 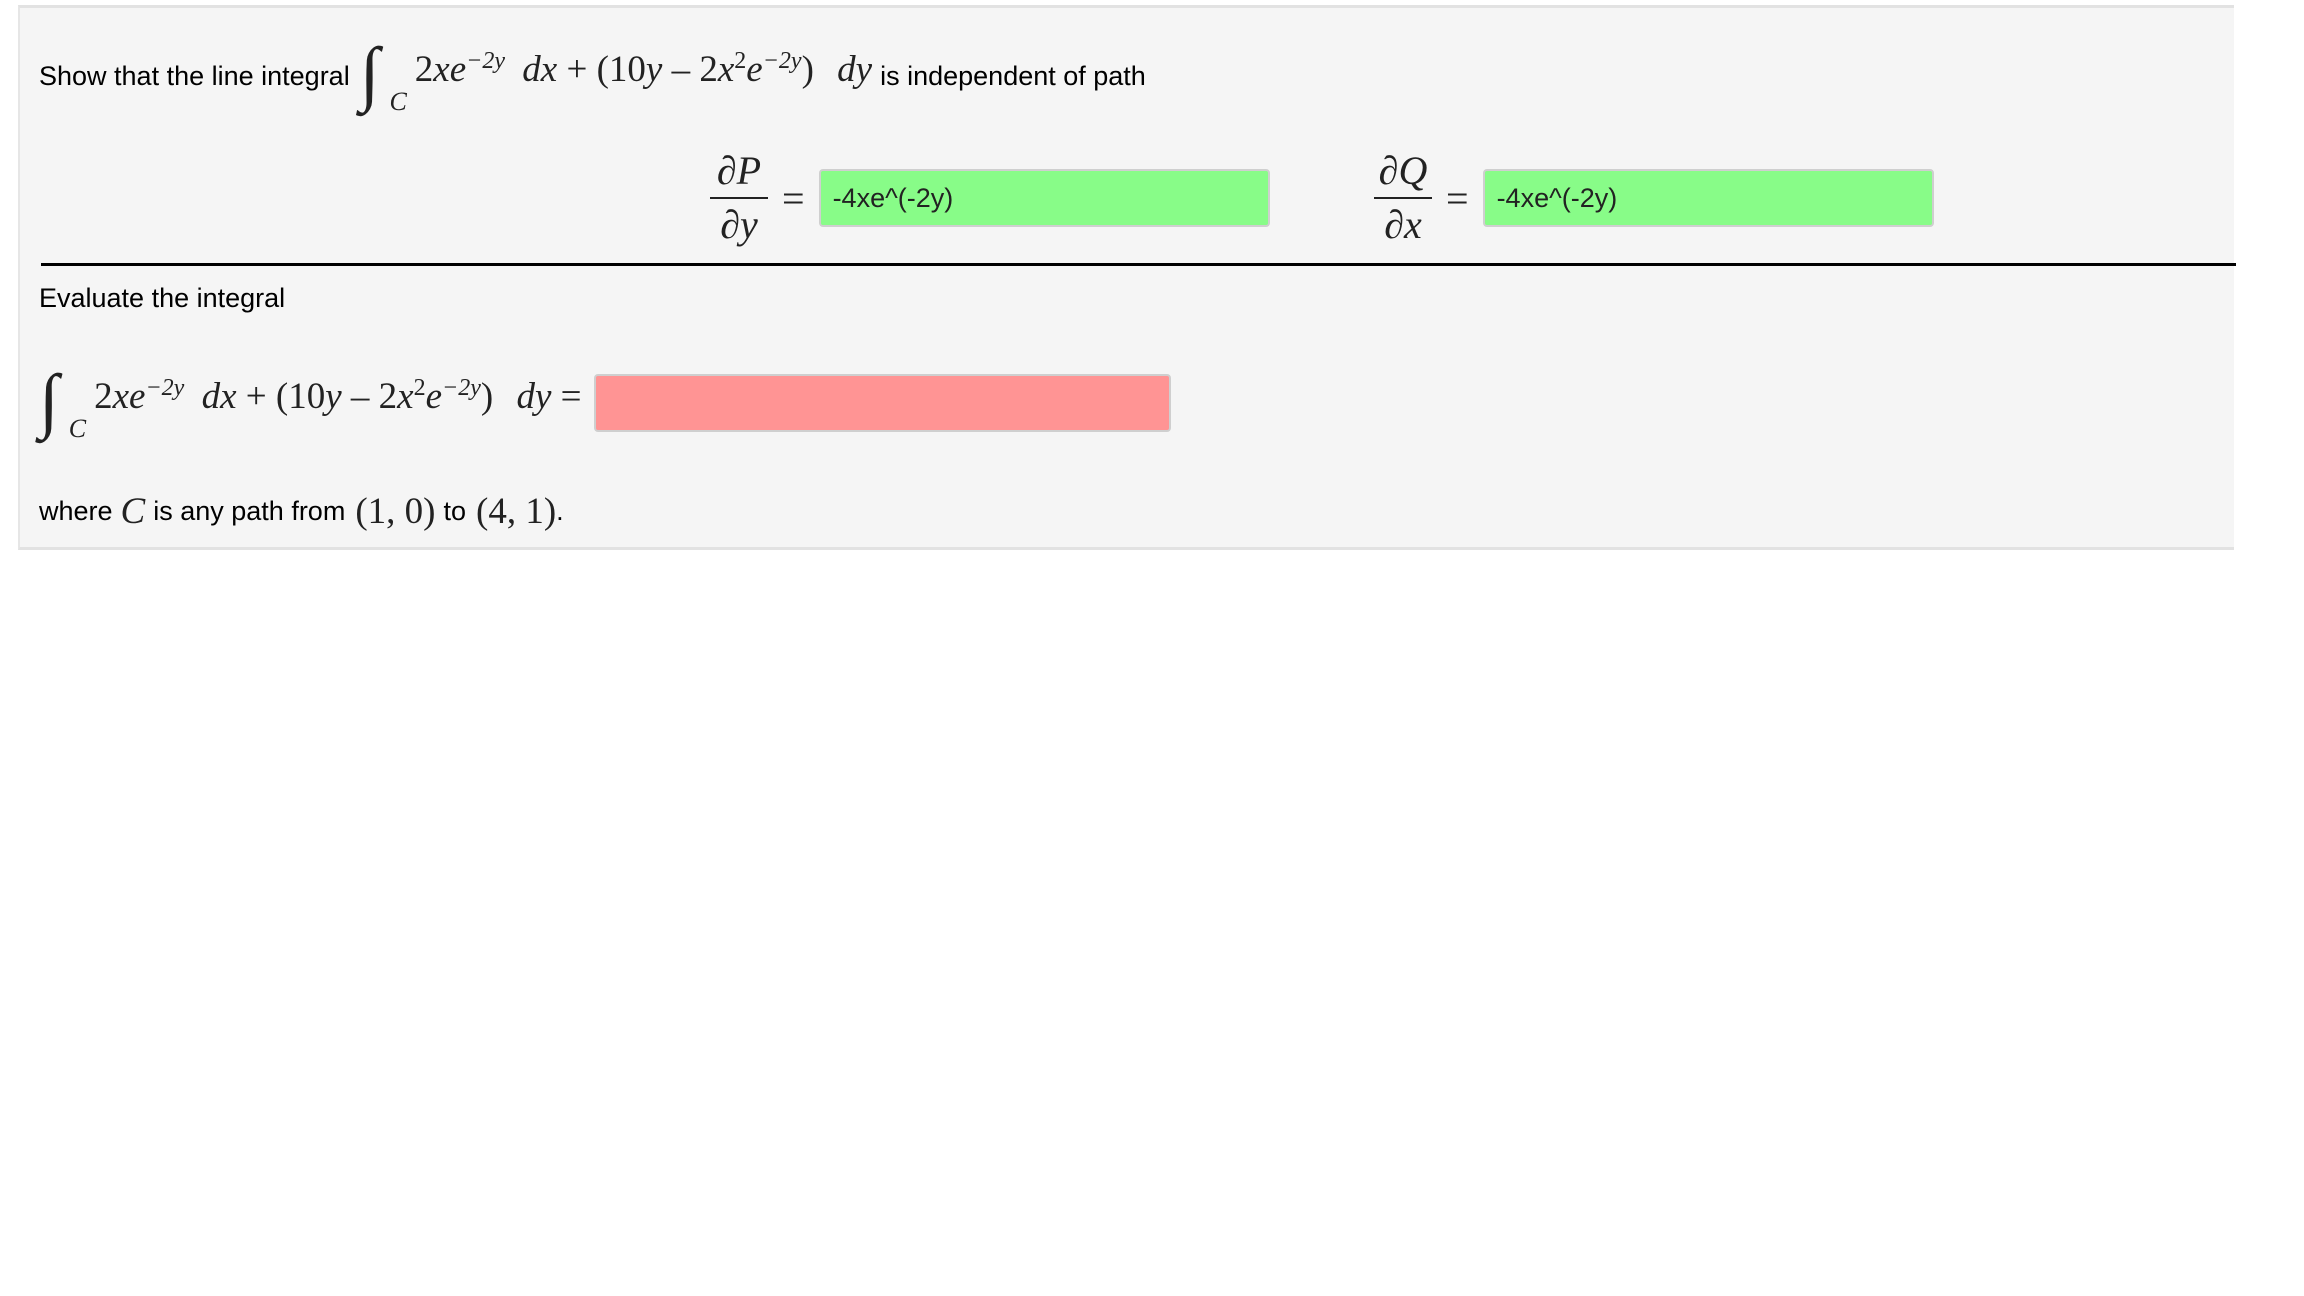 I want to click on dQ-dx-input: -4xe^(-2y), so click(x=1708, y=198).